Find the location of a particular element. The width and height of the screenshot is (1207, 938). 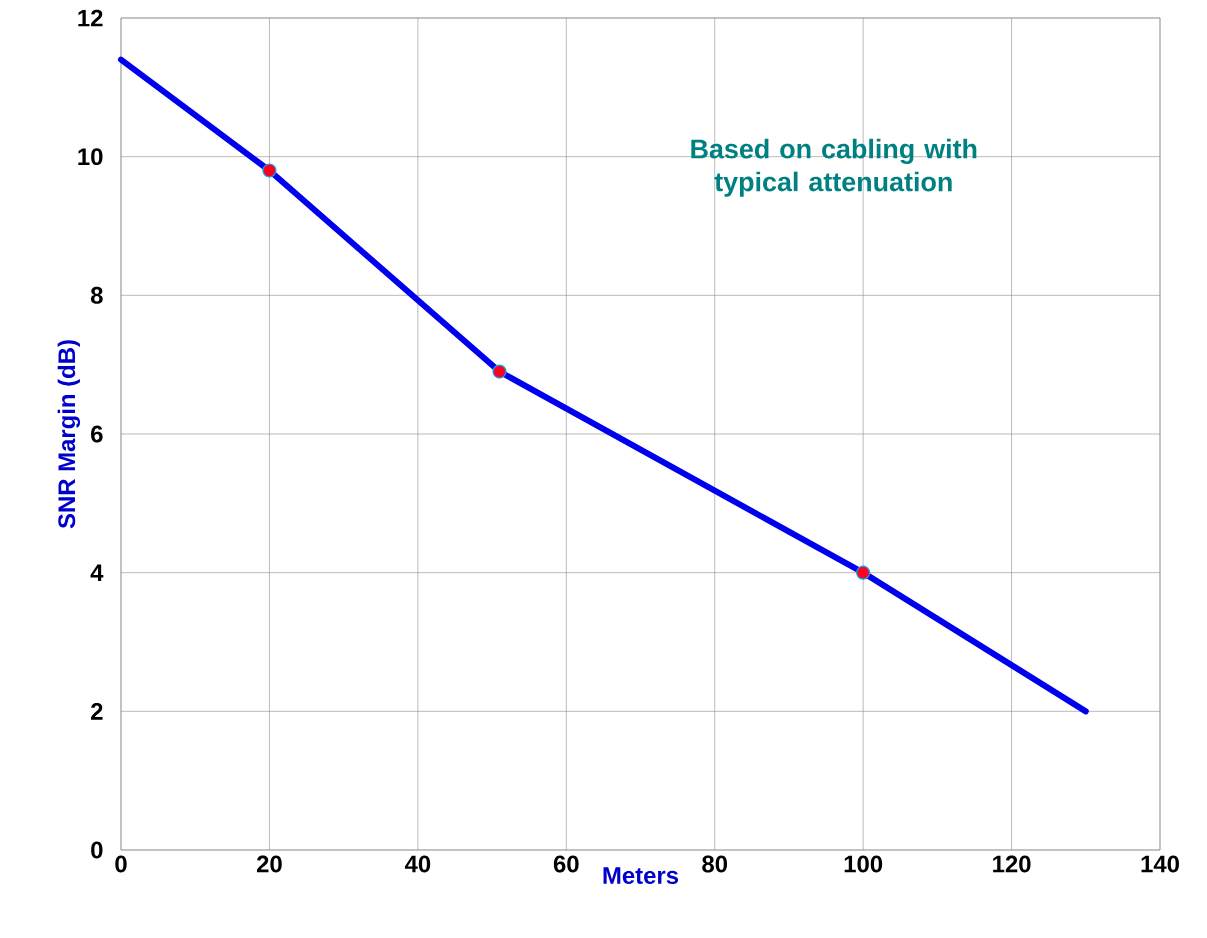

y-tick-label: 4 is located at coordinates (97, 572).